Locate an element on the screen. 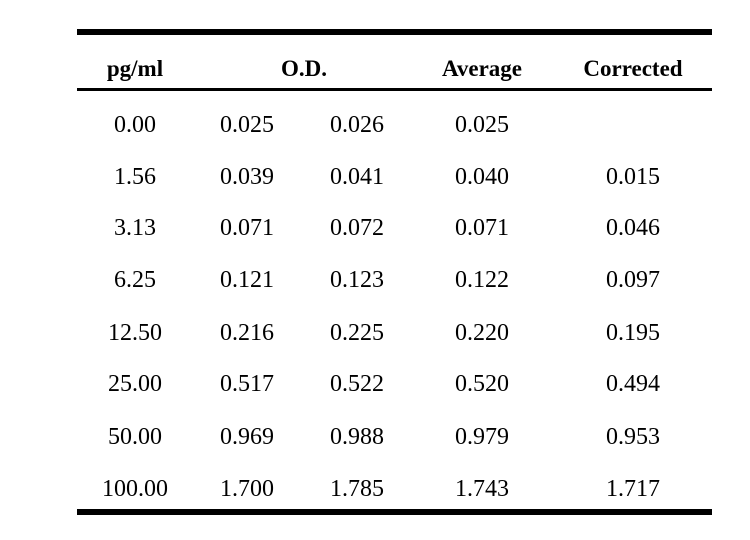 The height and width of the screenshot is (540, 750). table-row: 12.50 0.216 0.225 0.220 0.195 is located at coordinates (375, 333).